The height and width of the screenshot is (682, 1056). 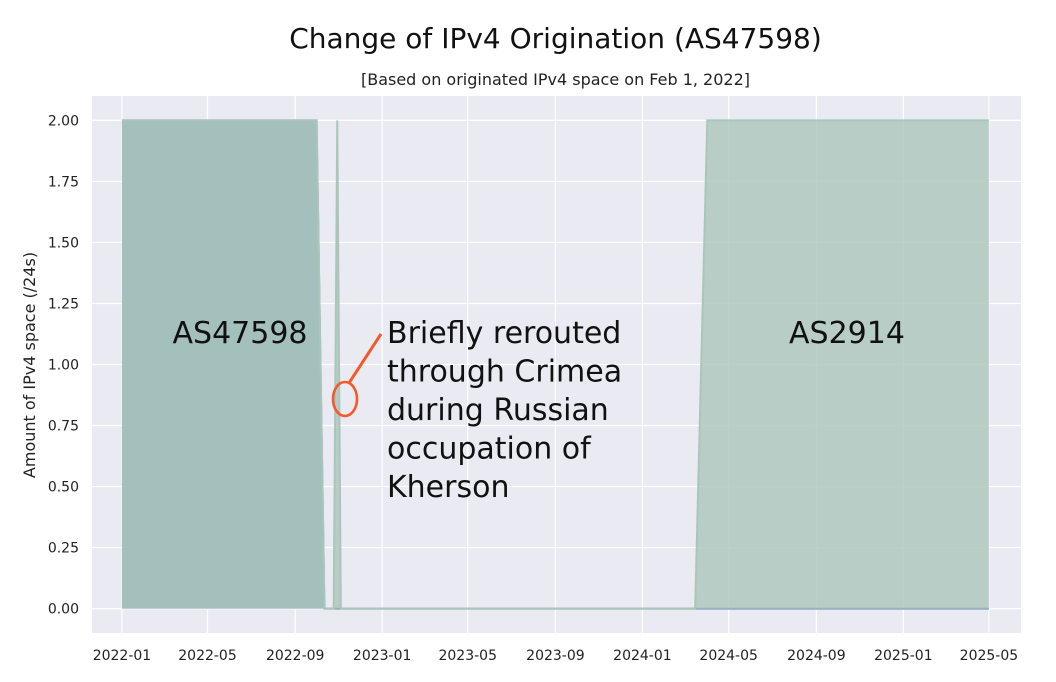 I want to click on y-axis-ticks: 0.00 0.25 0.50 0.75 1.00 1.25 1.50 1.75 2.00, so click(x=63, y=365).